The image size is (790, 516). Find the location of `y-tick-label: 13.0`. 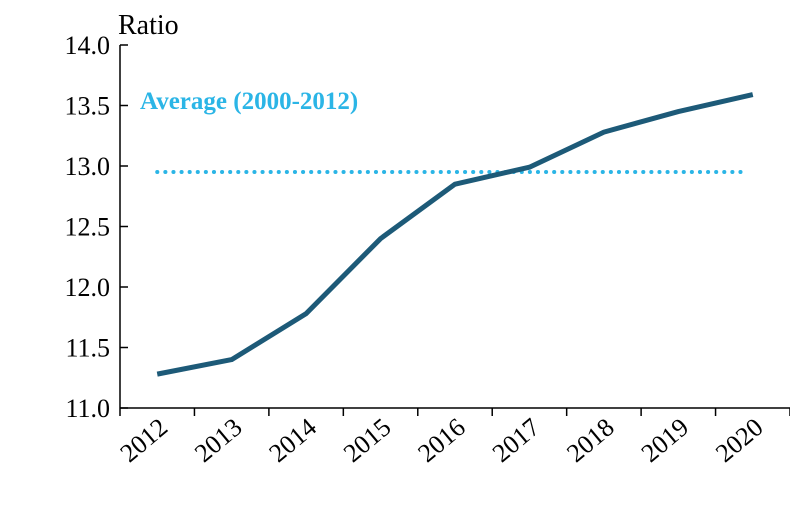

y-tick-label: 13.0 is located at coordinates (88, 166).